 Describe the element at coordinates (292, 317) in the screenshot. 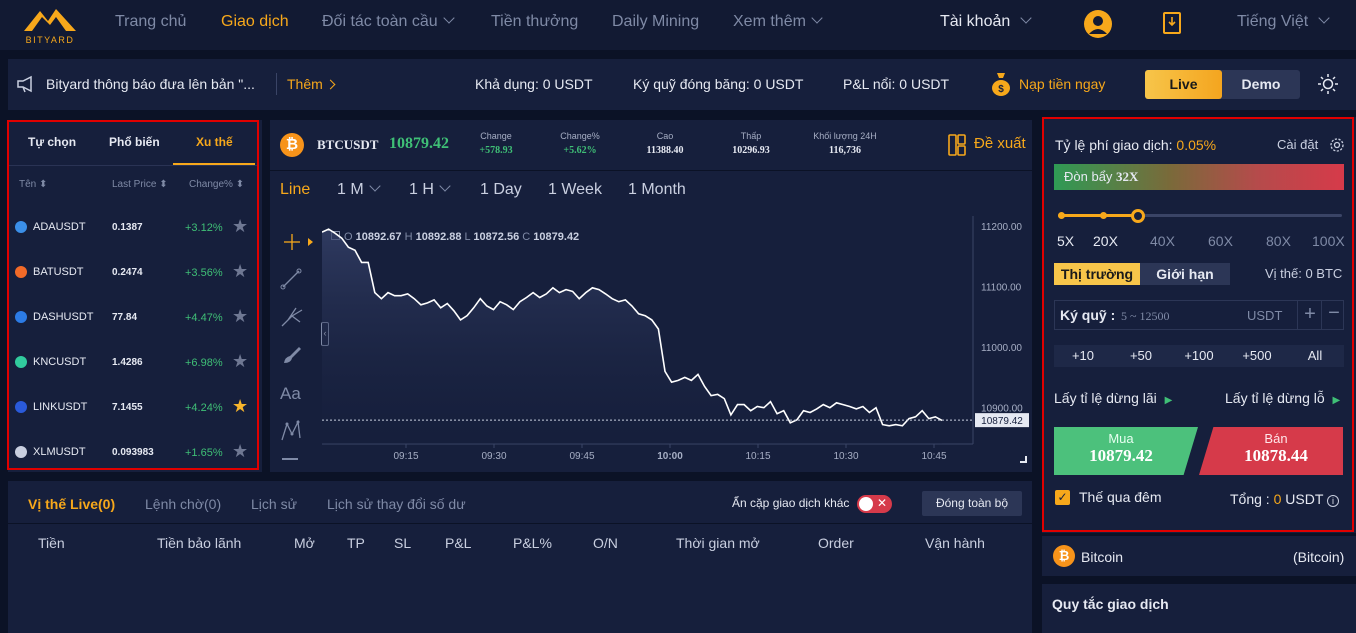

I see `fork-tool-icon` at that location.